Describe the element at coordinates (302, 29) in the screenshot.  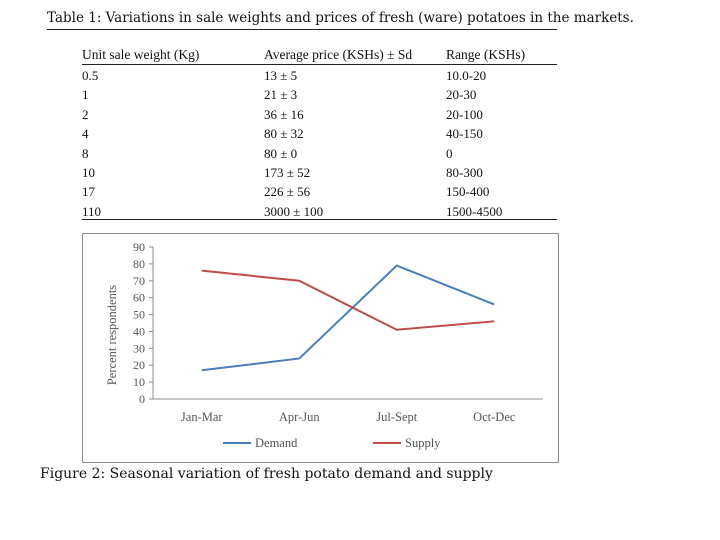
I see `title-underline` at that location.